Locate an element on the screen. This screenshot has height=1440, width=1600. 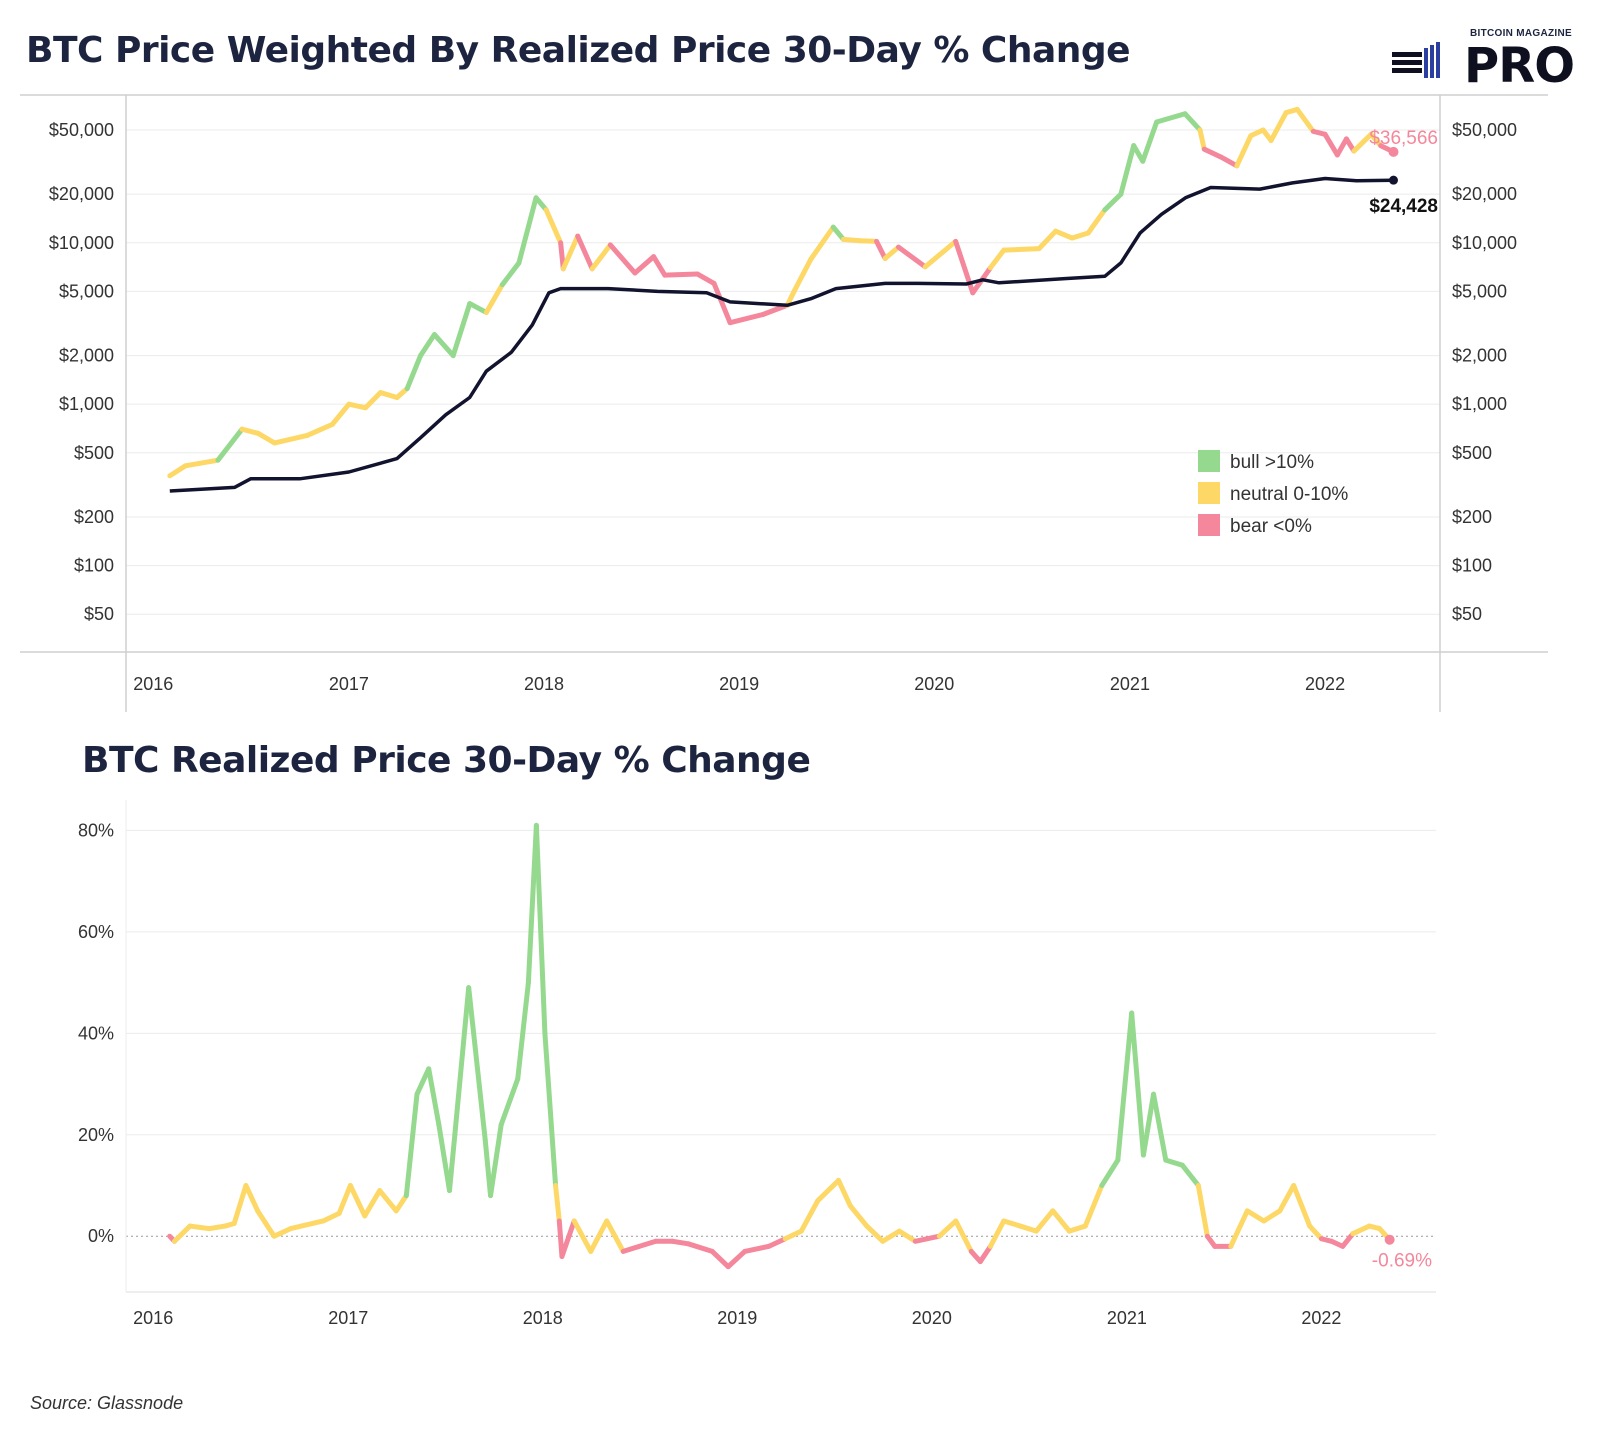
y-tick-label-left: $100 is located at coordinates (94, 566).